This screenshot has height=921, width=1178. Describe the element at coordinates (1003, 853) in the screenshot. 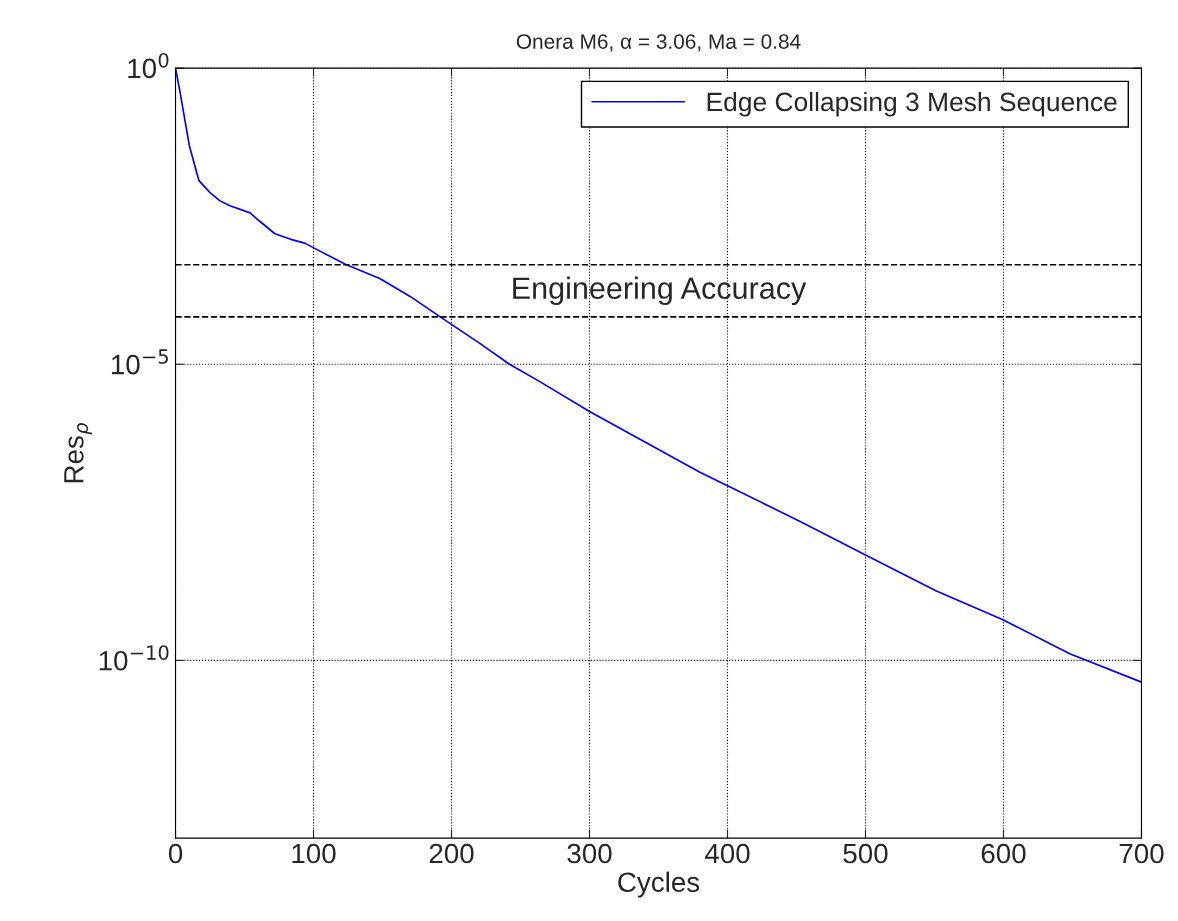

I see `x-tick-label: 600` at that location.